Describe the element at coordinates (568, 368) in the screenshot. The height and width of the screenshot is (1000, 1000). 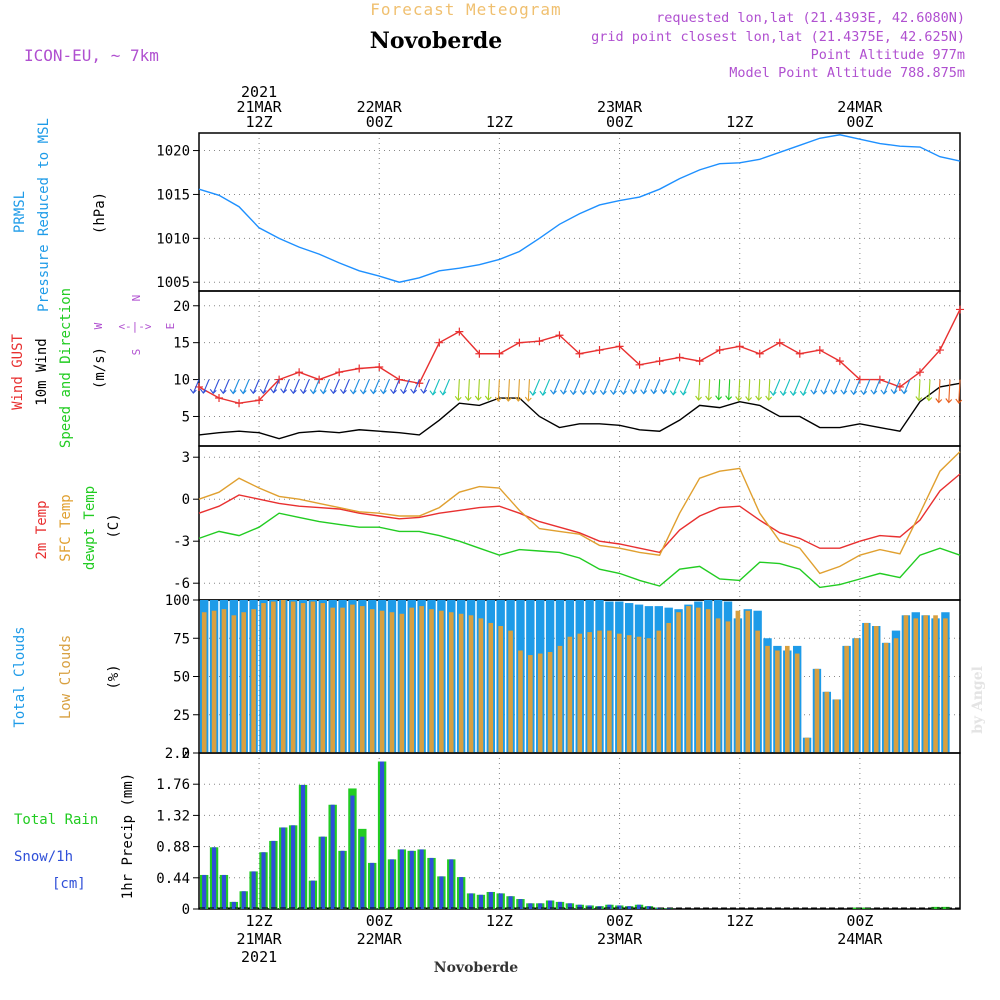
I see `wind-panel: 5 10 15 20` at that location.